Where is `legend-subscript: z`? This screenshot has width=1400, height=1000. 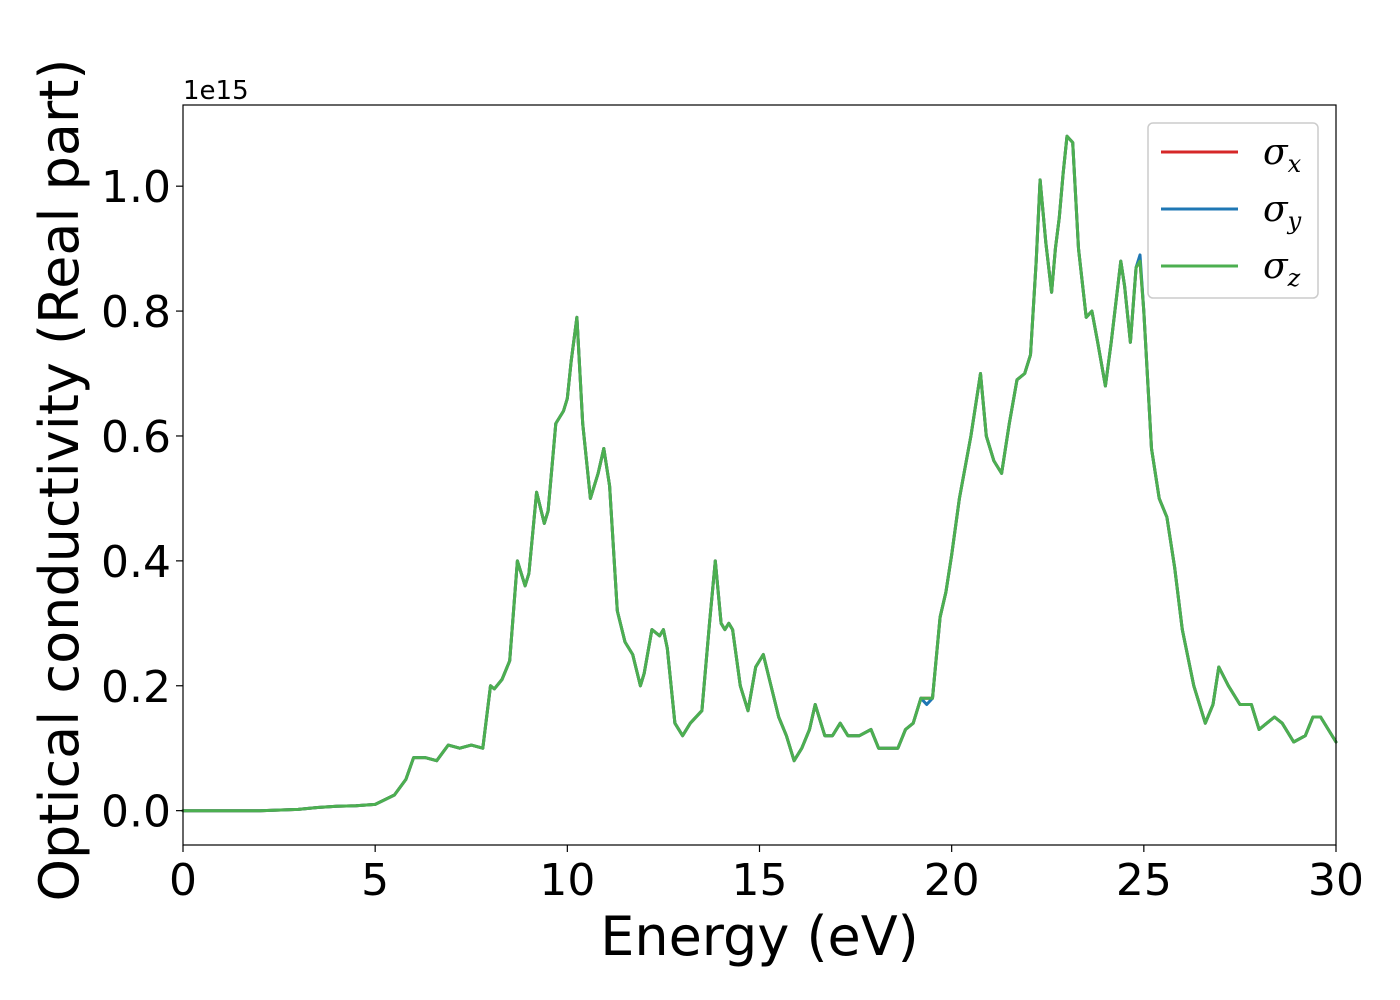 legend-subscript: z is located at coordinates (1294, 278).